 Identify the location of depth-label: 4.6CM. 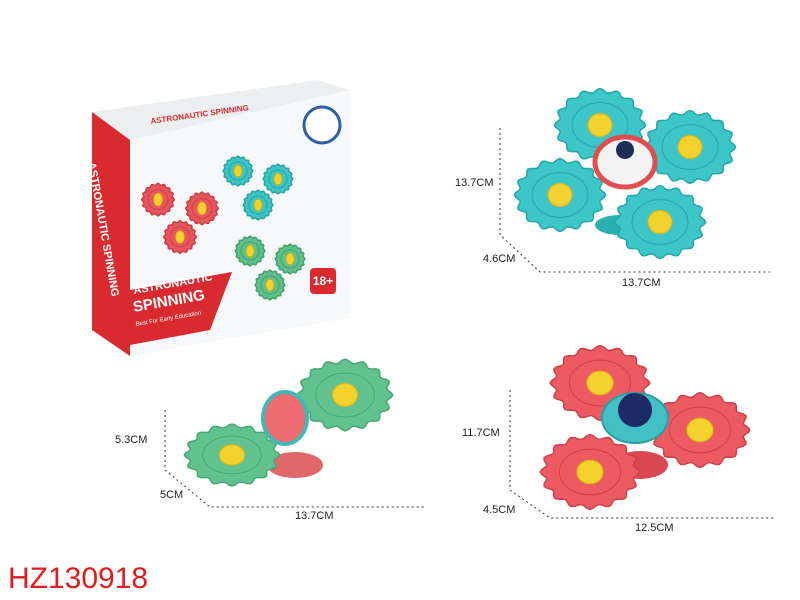
(499, 259).